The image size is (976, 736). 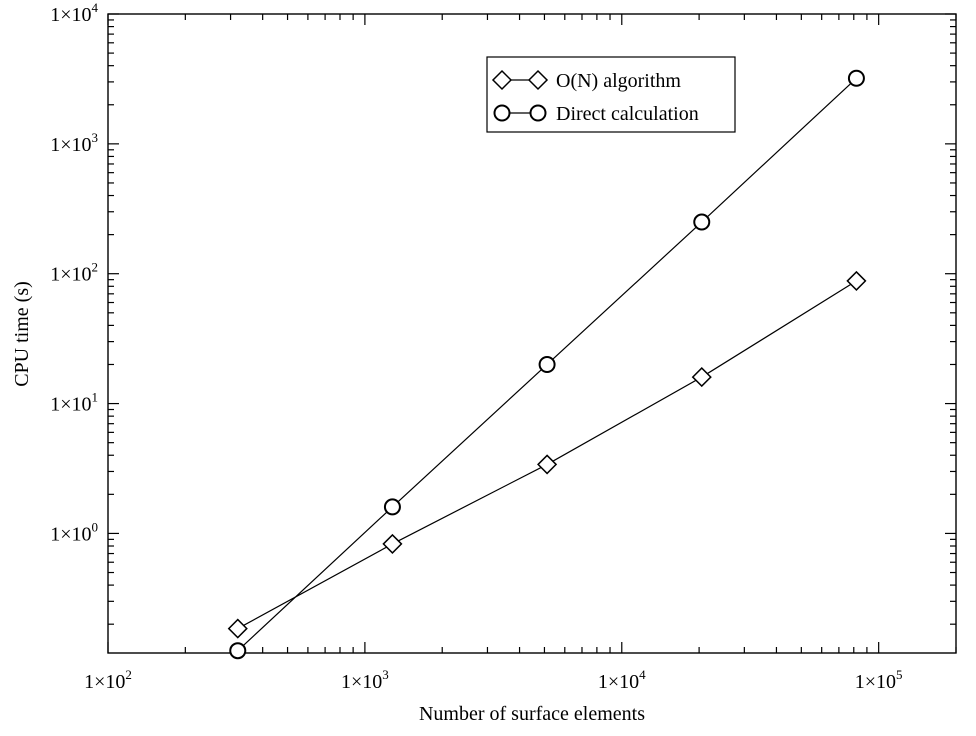 What do you see at coordinates (74, 13) in the screenshot?
I see `y-tick-label: 1×10⁴` at bounding box center [74, 13].